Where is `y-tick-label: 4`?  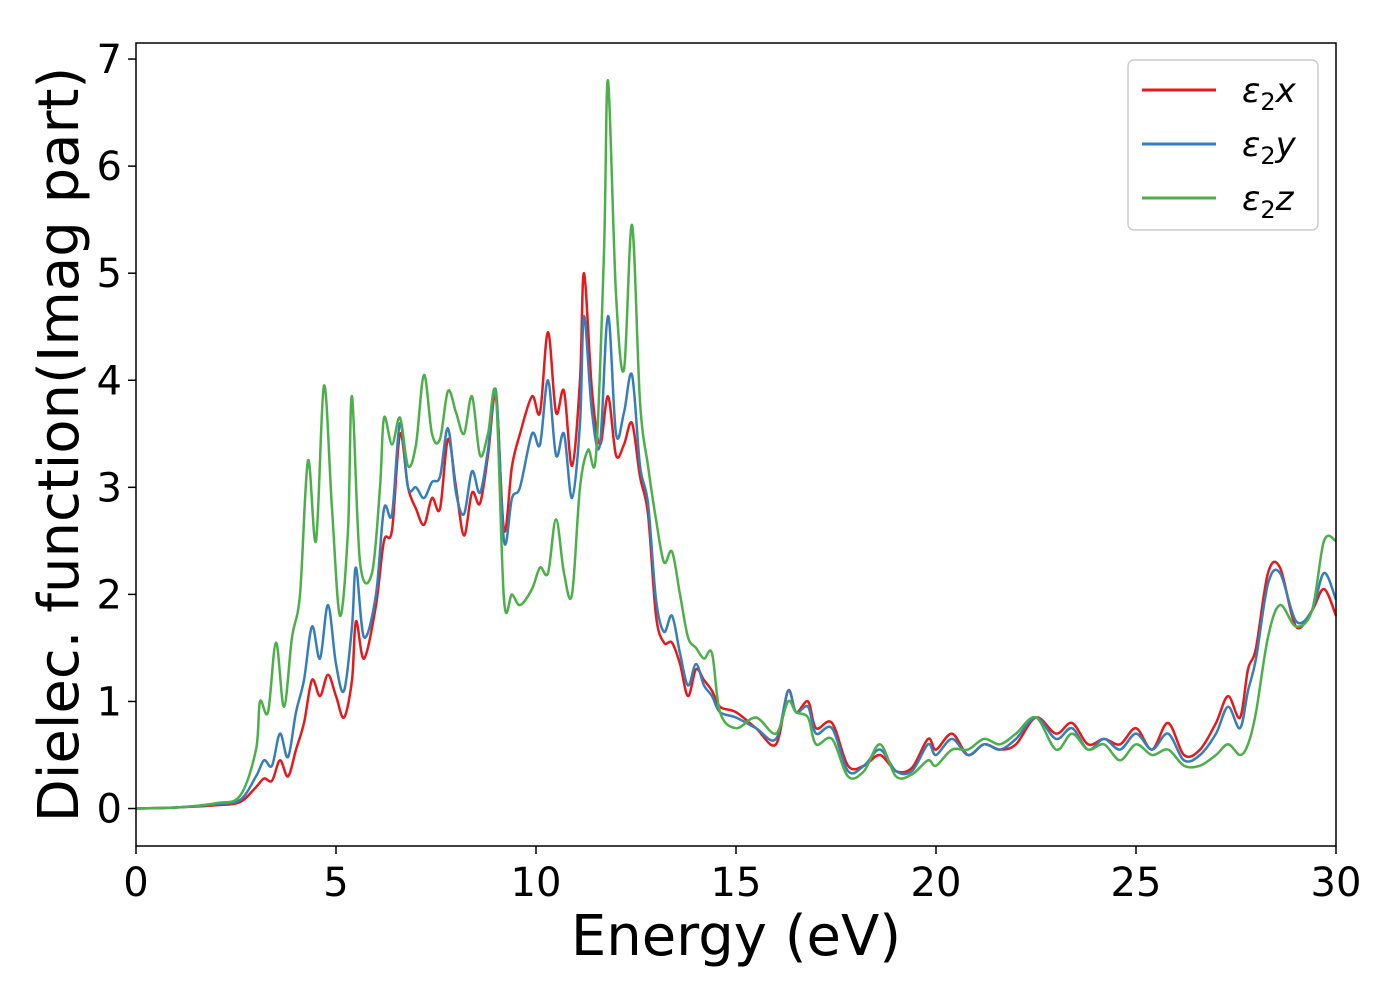 y-tick-label: 4 is located at coordinates (109, 381).